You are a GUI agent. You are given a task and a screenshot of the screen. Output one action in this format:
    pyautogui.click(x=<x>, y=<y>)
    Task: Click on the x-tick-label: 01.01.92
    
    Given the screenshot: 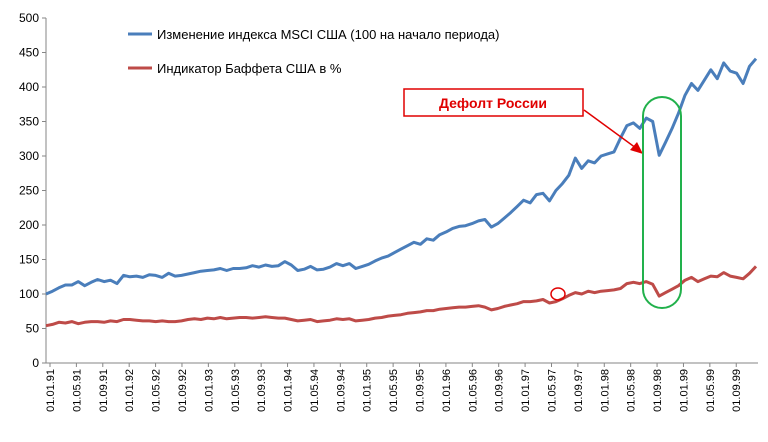 What is the action you would take?
    pyautogui.click(x=130, y=390)
    